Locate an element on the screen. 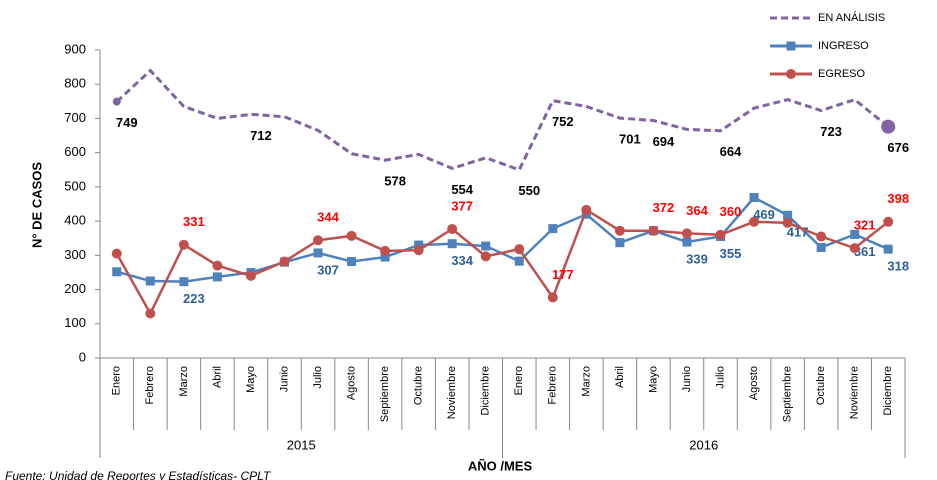  data-label: 377 is located at coordinates (462, 205).